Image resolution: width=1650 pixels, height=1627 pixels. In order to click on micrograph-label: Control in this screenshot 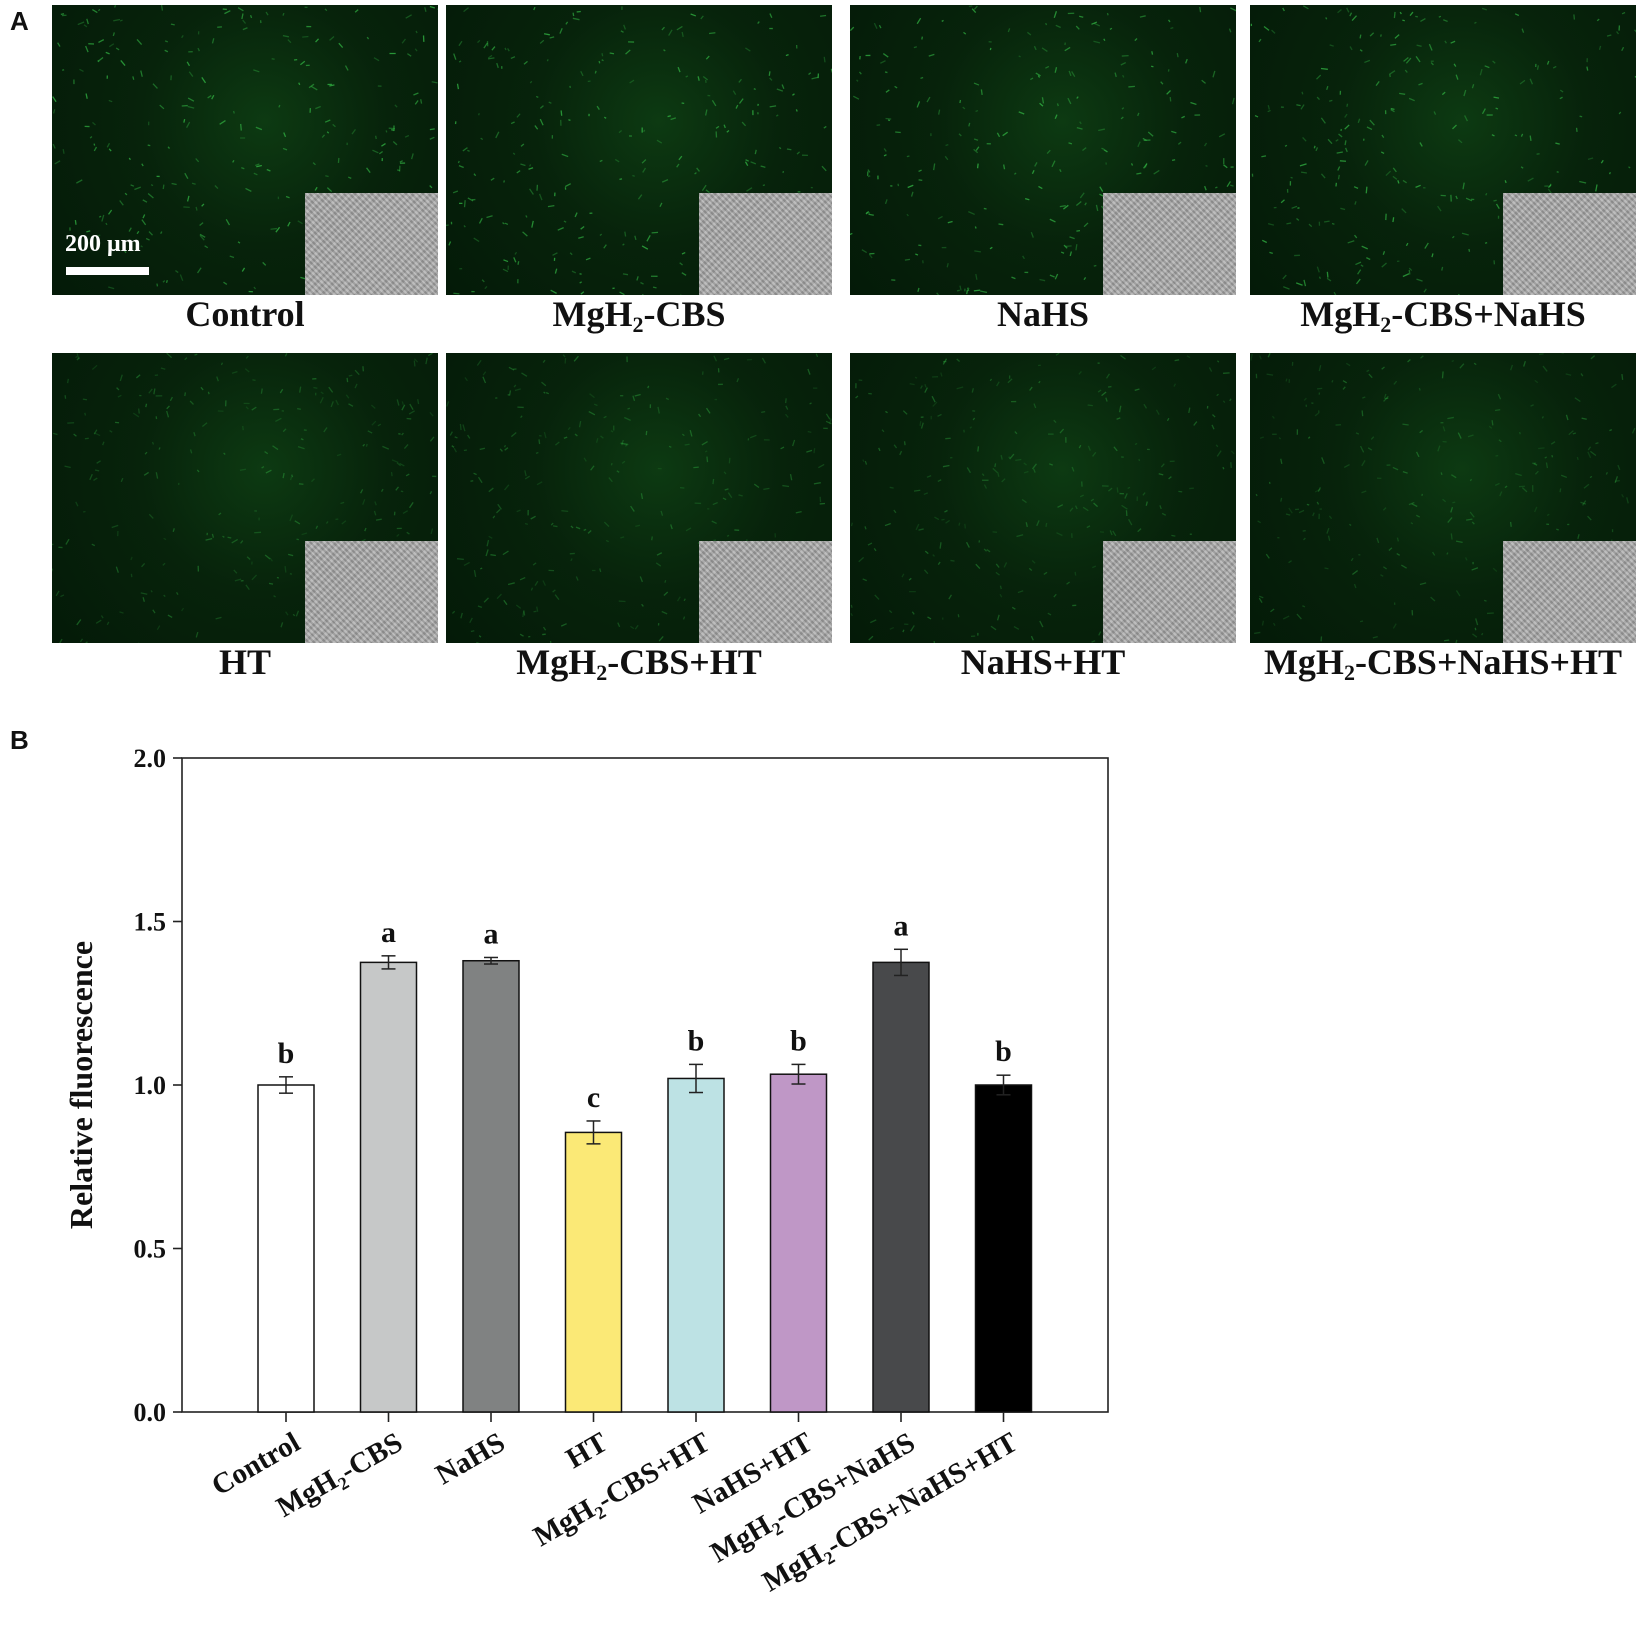, I will do `click(245, 314)`.